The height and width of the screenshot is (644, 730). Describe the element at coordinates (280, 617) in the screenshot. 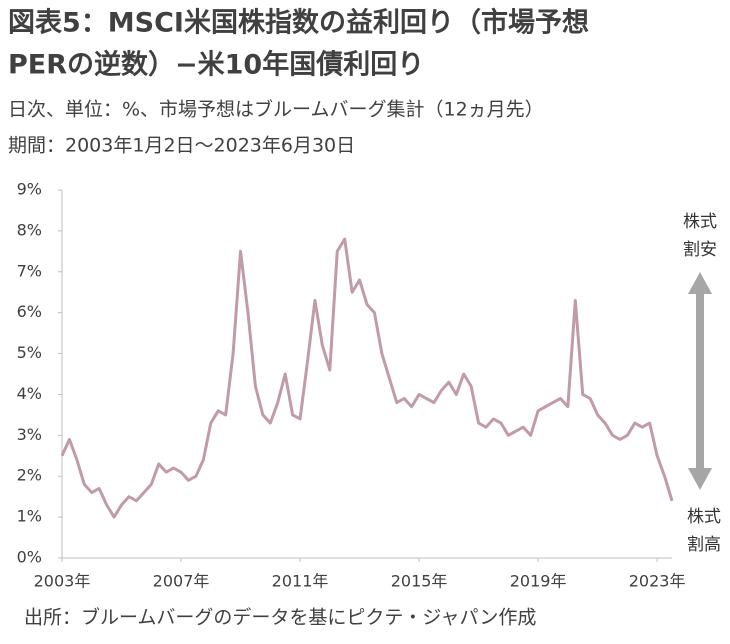

I see `source: 出所：ブルームバーグのデータを基にピクテ・ジャパン作成` at that location.